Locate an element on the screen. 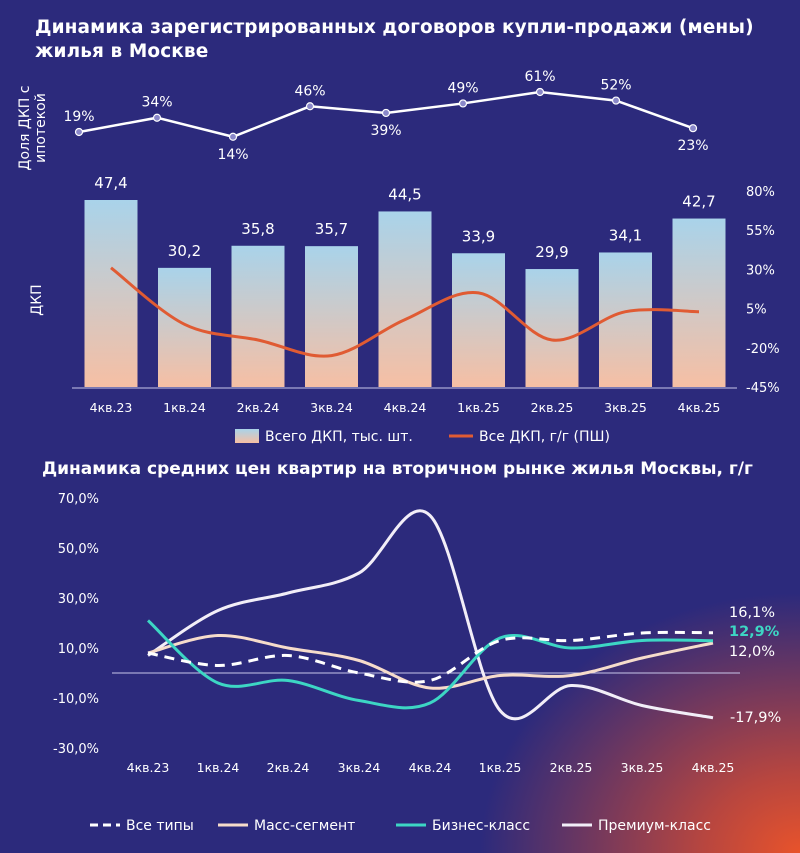 The height and width of the screenshot is (853, 800). chart1-y2-tick: 80% is located at coordinates (760, 192).